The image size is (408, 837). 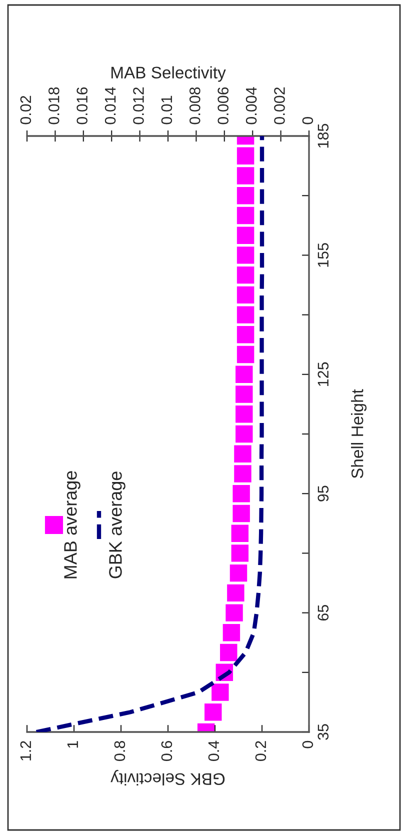 I want to click on x-tick-label: 1, so click(x=72, y=744).